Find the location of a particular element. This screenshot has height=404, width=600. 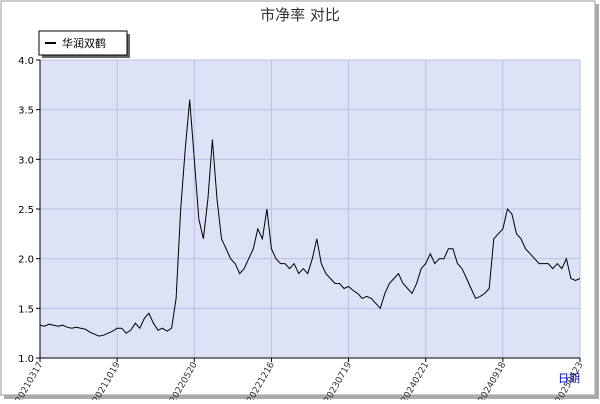

chart-title: 市净率 对比 is located at coordinates (300, 15).